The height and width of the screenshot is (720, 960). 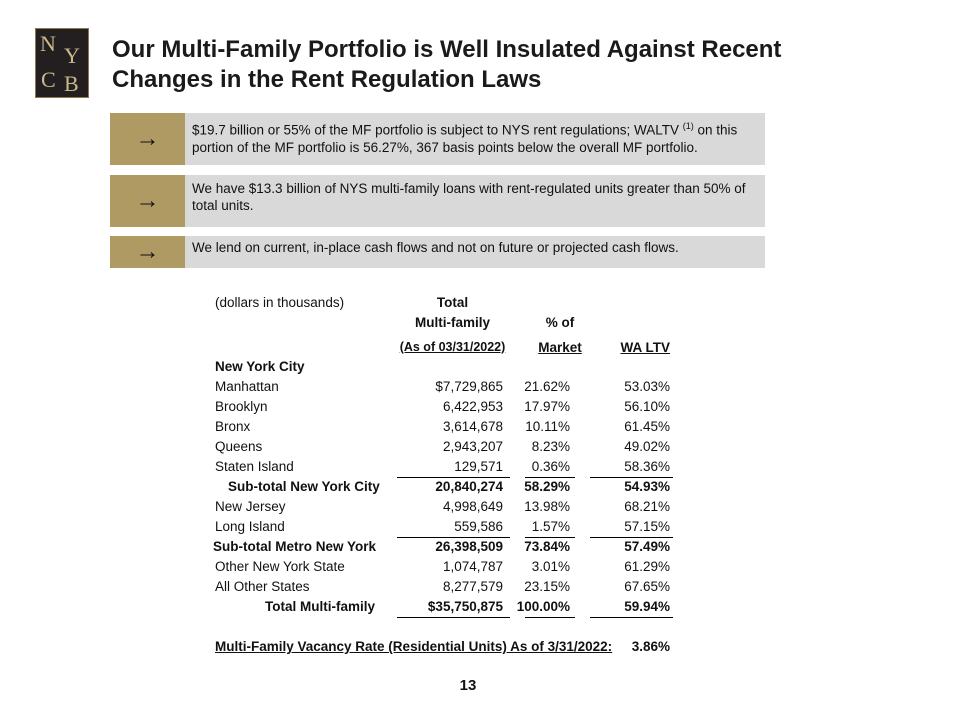 I want to click on title: Changes in the Rent Regulation Laws, so click(x=327, y=79).